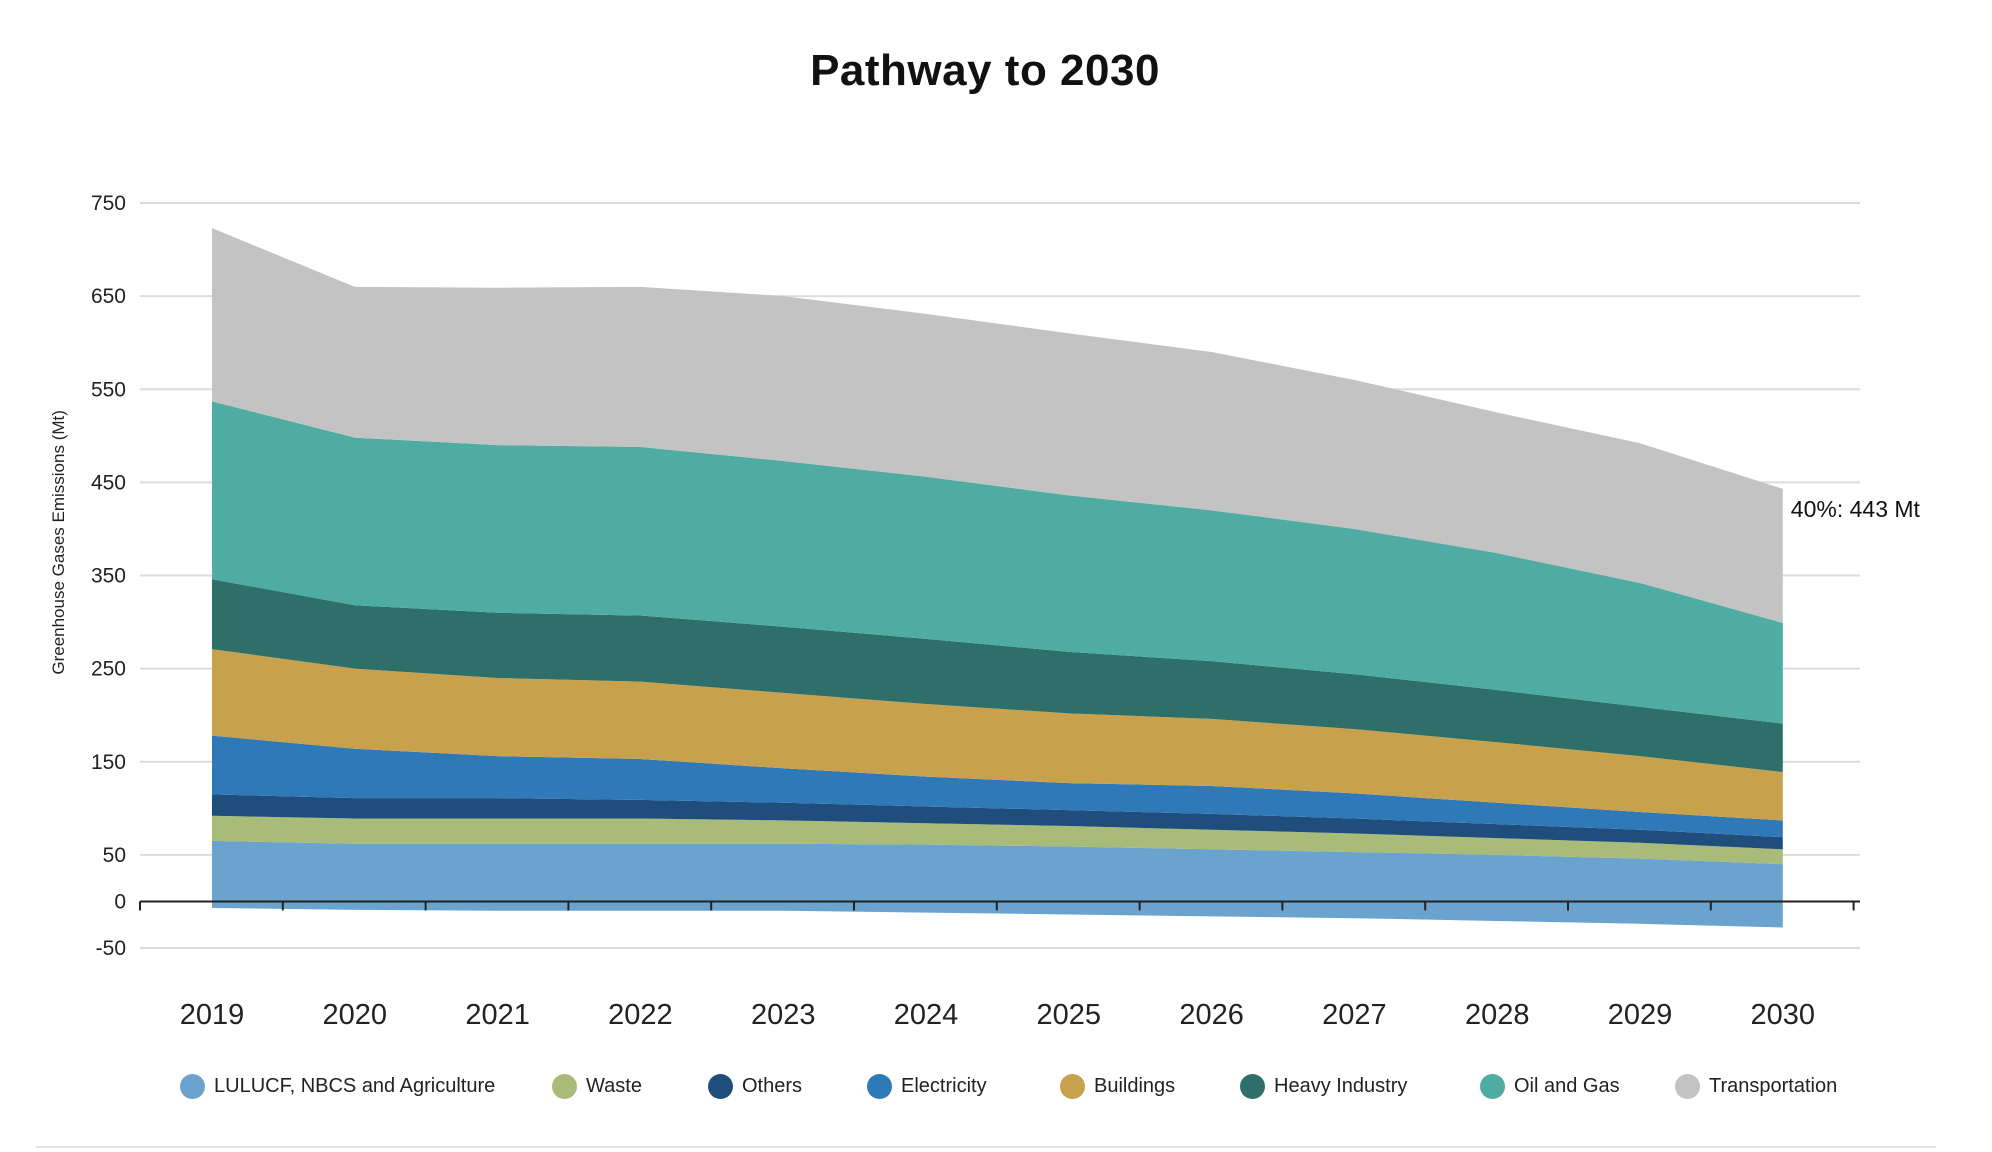 This screenshot has height=1152, width=1992. Describe the element at coordinates (985, 70) in the screenshot. I see `chart-title: Pathway to 2030` at that location.